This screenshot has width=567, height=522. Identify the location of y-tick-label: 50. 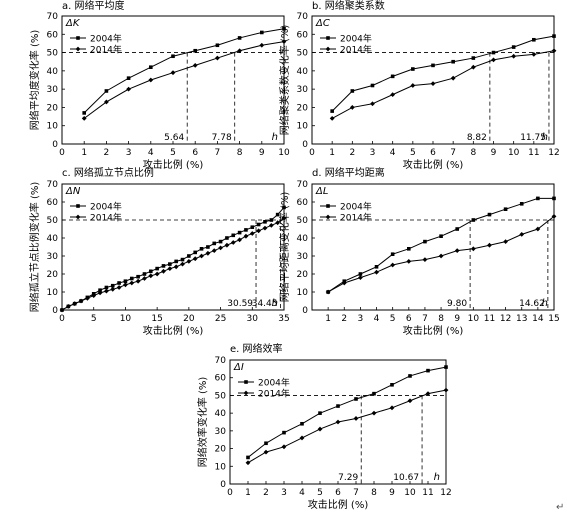
(303, 54).